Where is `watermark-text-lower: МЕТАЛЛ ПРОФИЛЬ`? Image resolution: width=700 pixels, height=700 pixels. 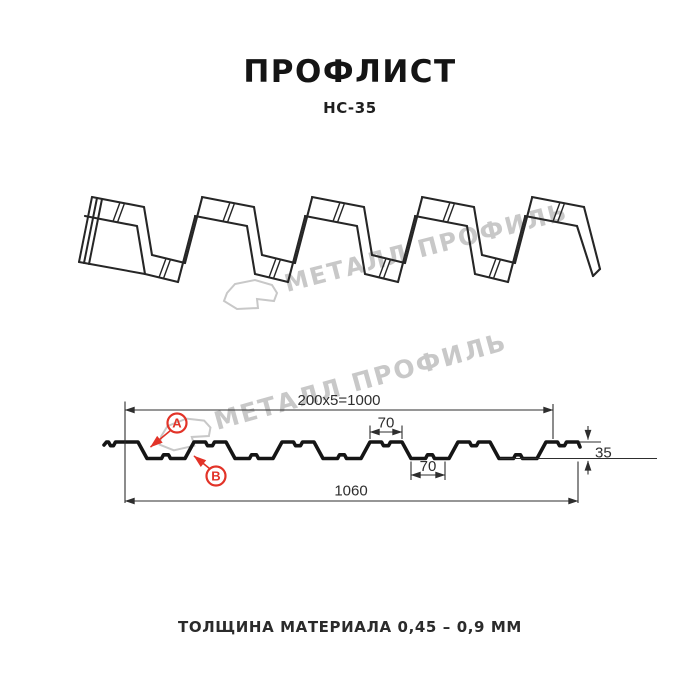 watermark-text-lower: МЕТАЛЛ ПРОФИЛЬ is located at coordinates (360, 381).